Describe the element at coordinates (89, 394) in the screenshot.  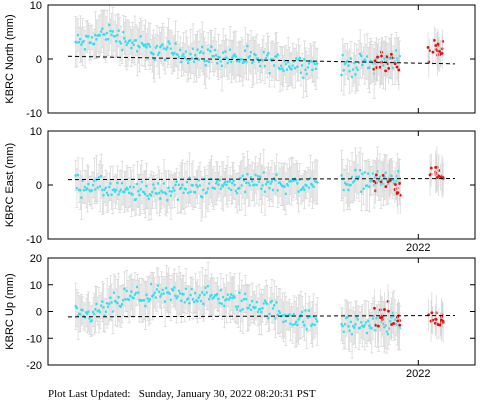
I see `footer-label: Plot Last Updated:` at that location.